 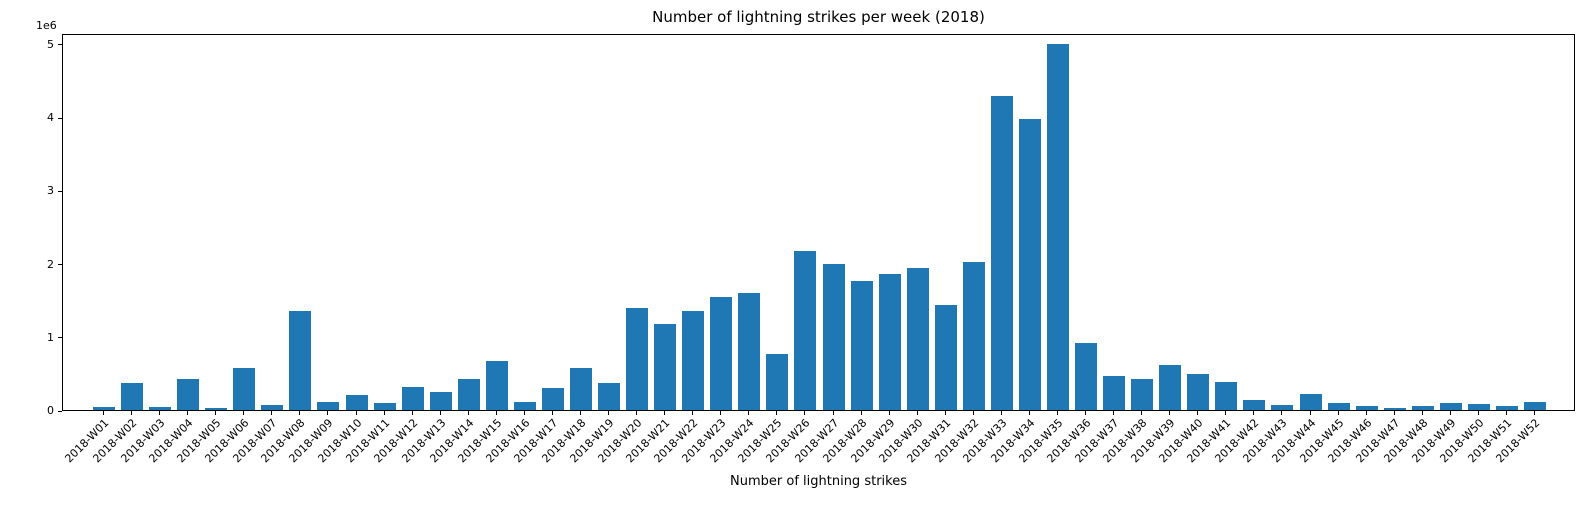 I want to click on y-tick-label: 5, so click(x=50, y=44).